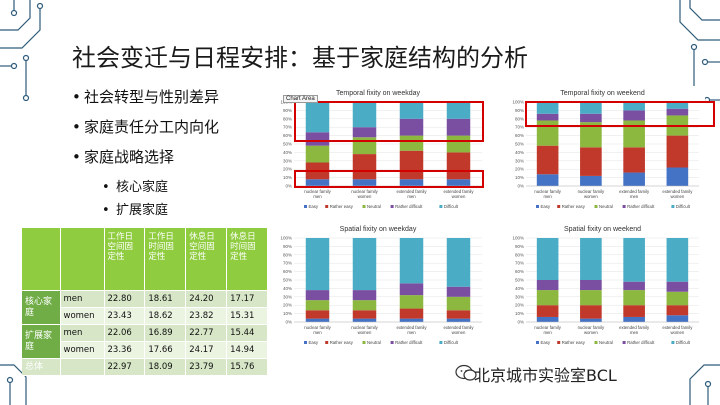  I want to click on x-tick-label: women, so click(459, 332).